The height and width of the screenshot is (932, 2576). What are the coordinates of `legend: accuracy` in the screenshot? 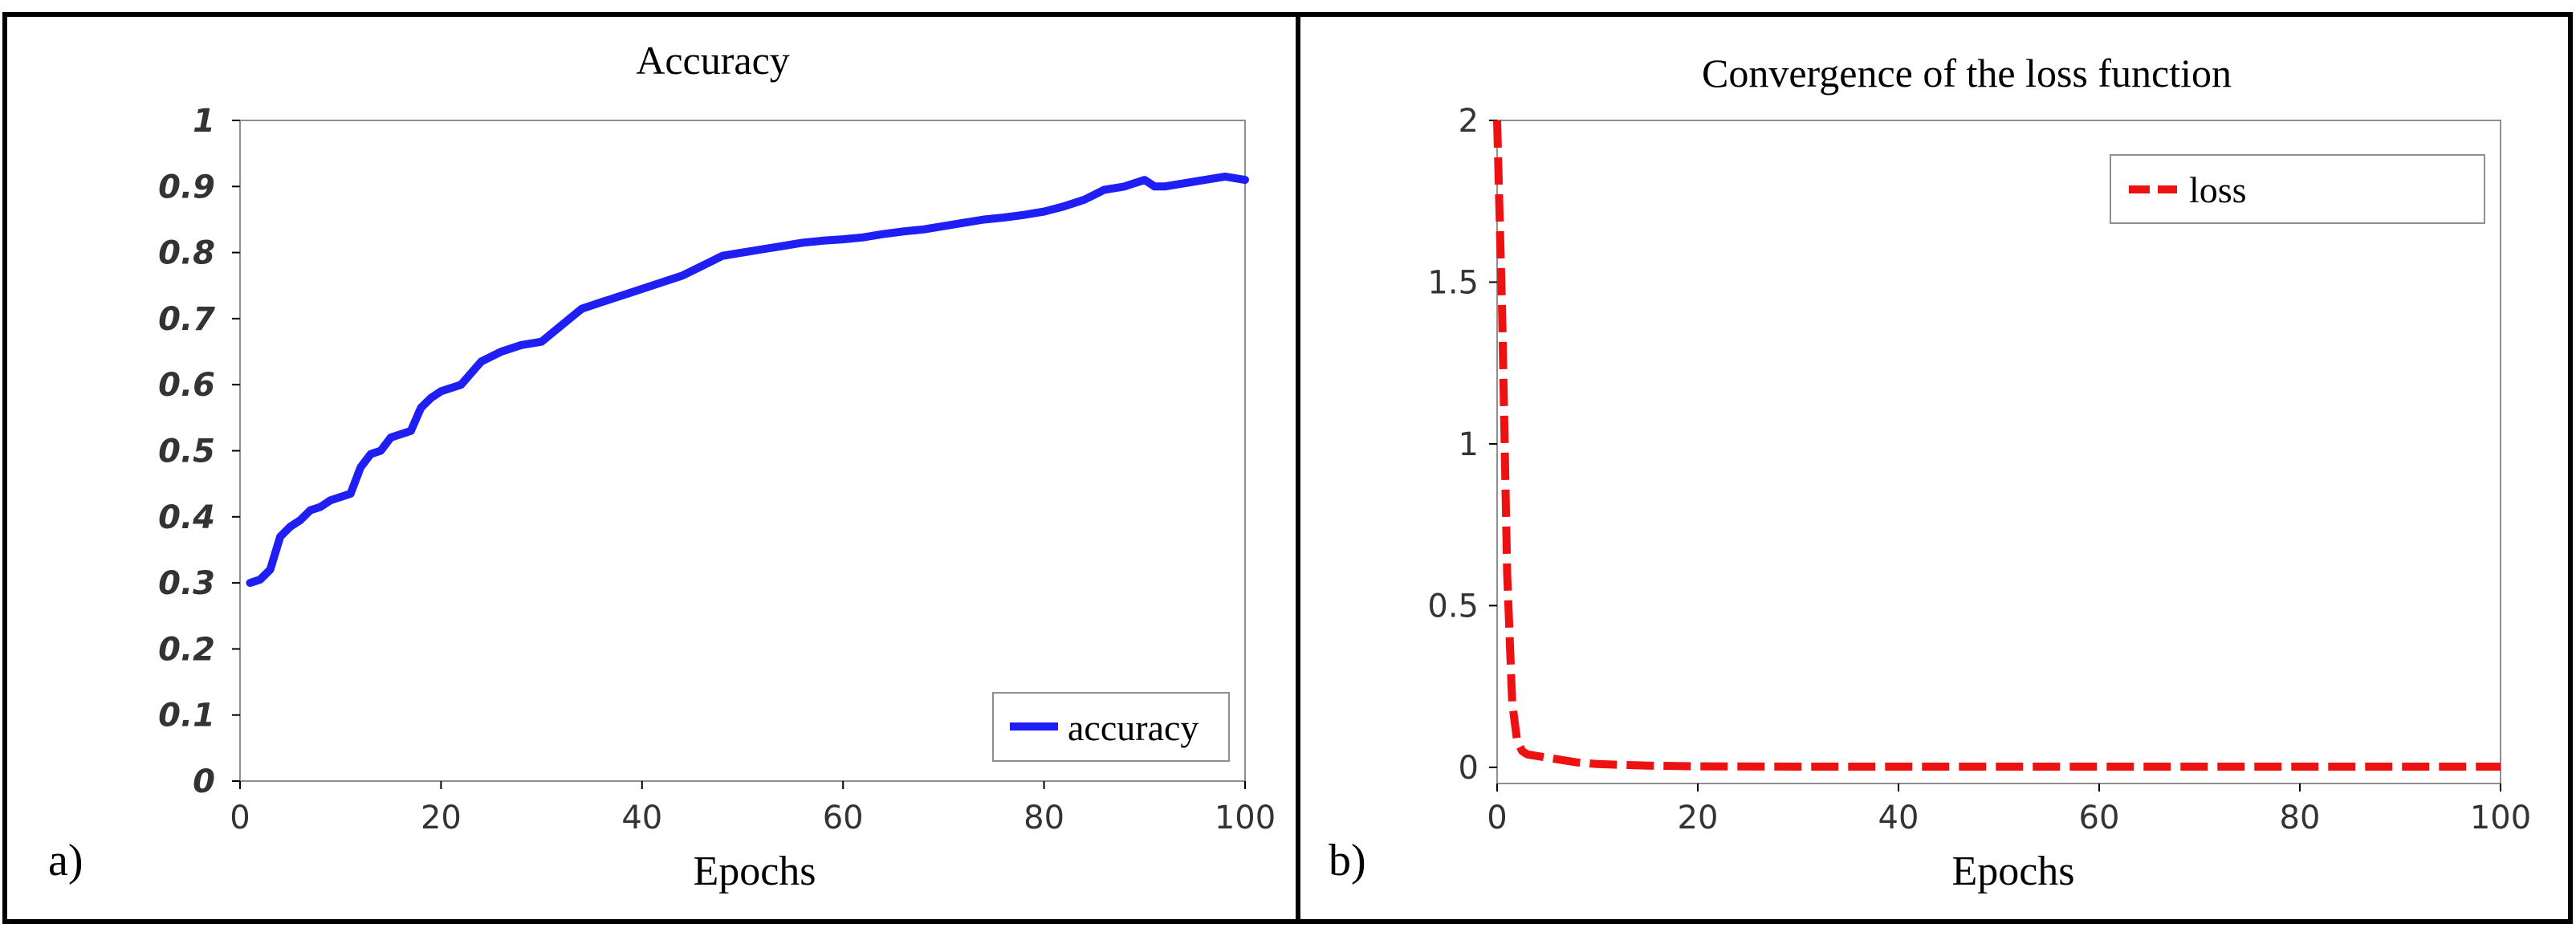 It's located at (1111, 727).